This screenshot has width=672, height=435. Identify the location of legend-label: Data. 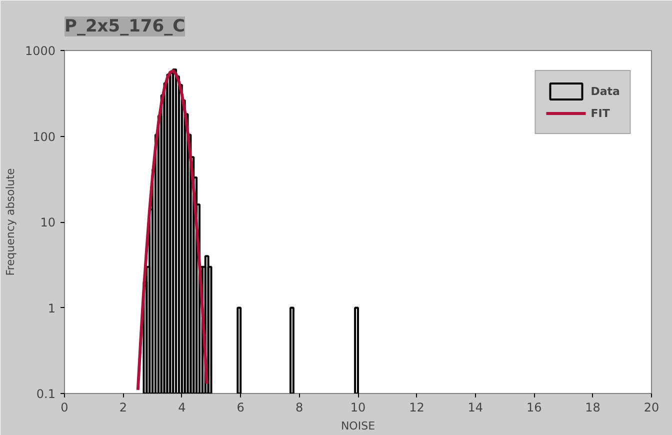
(605, 91).